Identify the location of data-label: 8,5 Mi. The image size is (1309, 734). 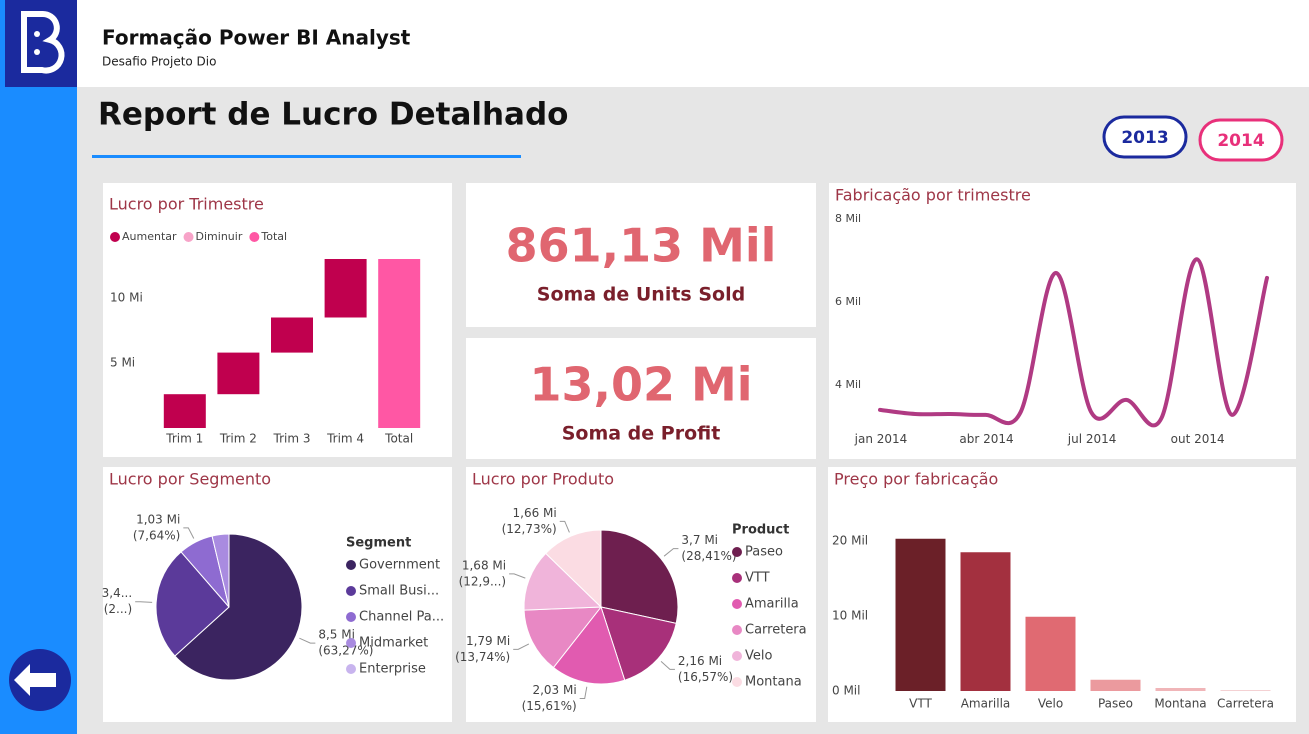
(336, 635).